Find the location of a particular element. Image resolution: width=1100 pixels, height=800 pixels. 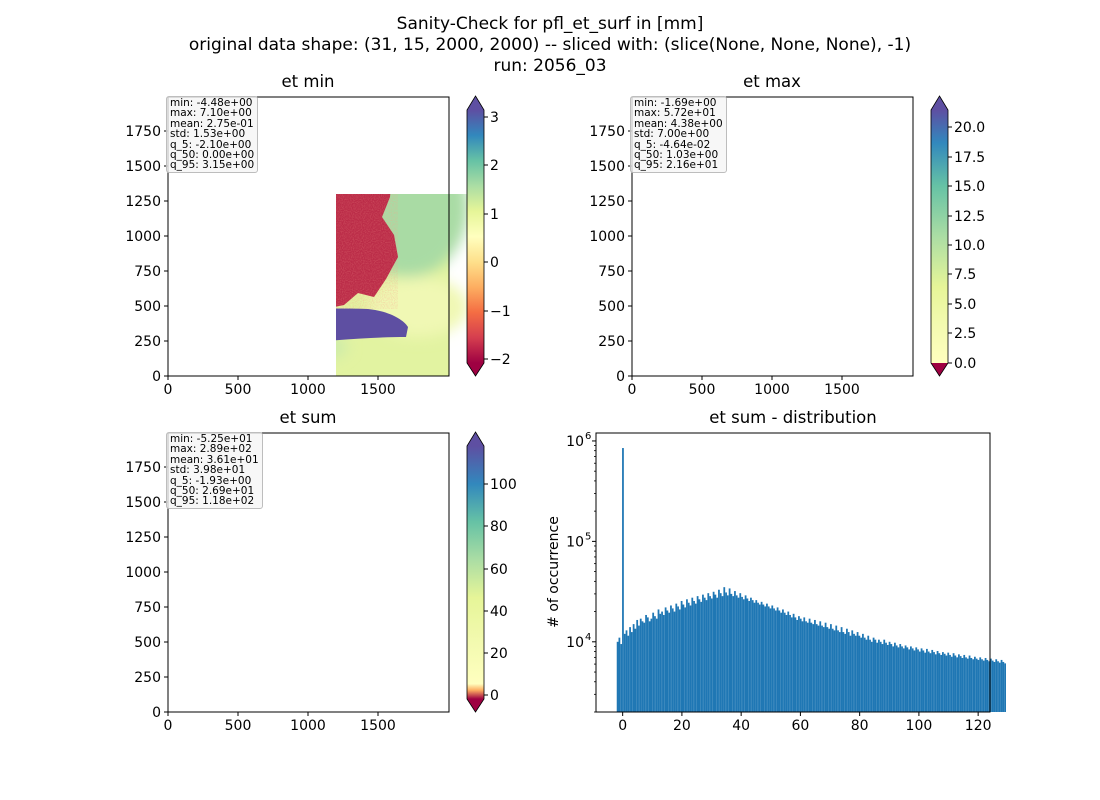

colorbar-tick-label: 80 is located at coordinates (499, 527).